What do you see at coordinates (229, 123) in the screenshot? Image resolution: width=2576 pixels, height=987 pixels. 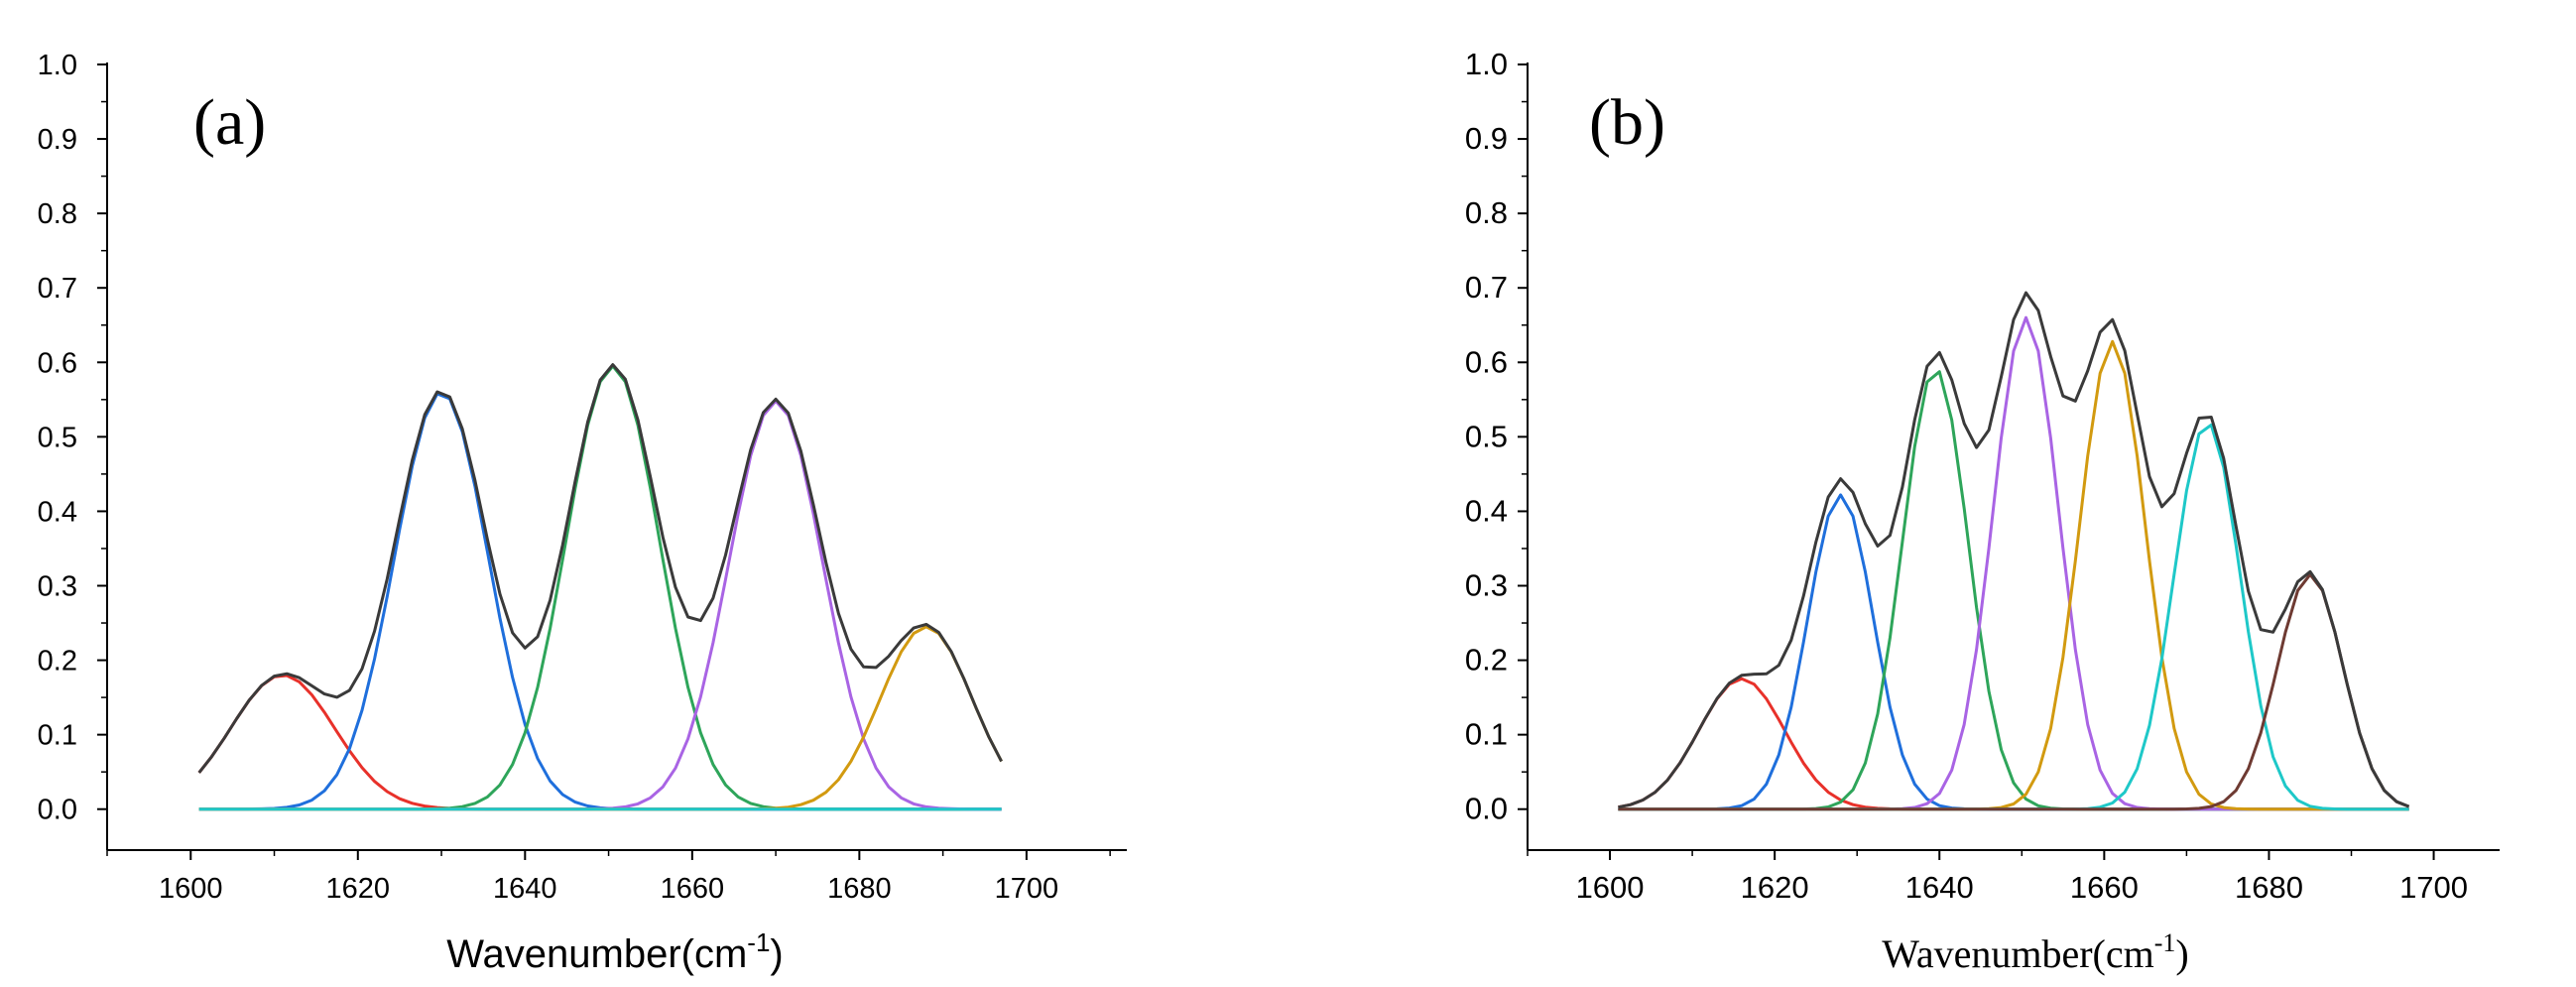 I see `panel-label: (a)` at bounding box center [229, 123].